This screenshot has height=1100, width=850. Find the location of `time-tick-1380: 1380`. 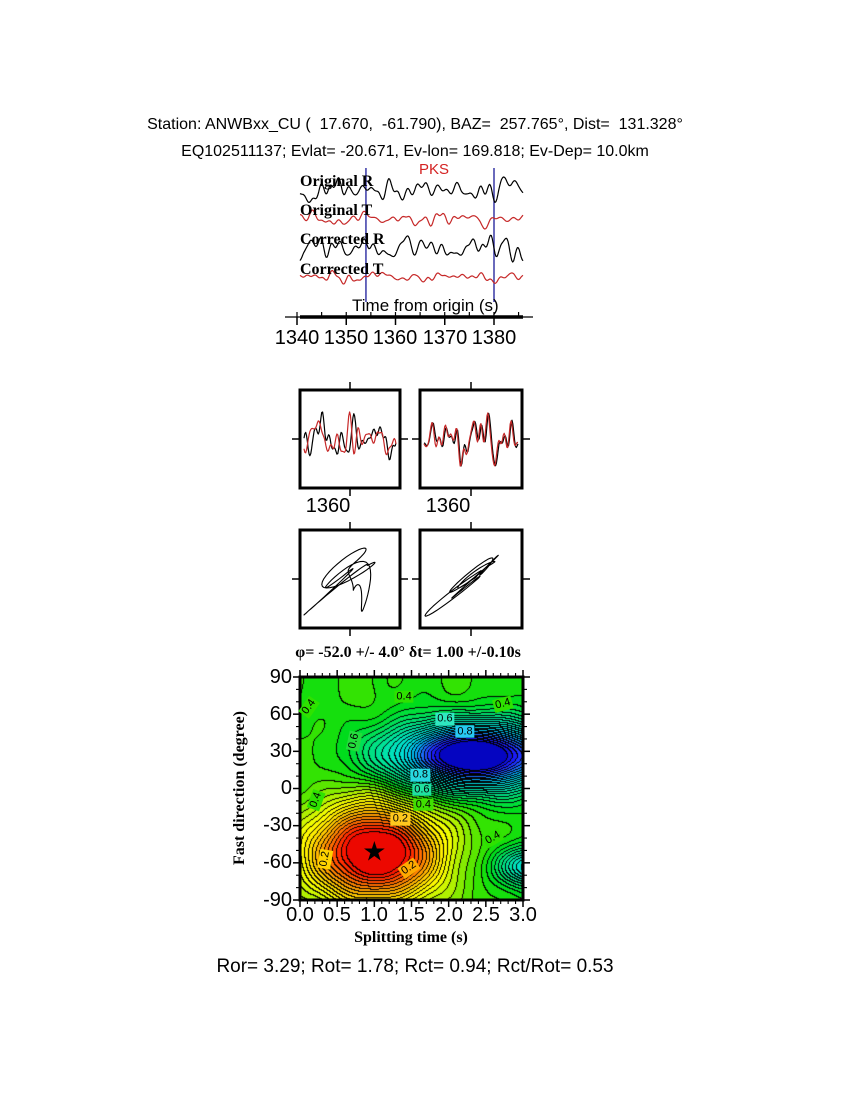

time-tick-1380: 1380 is located at coordinates (494, 338).